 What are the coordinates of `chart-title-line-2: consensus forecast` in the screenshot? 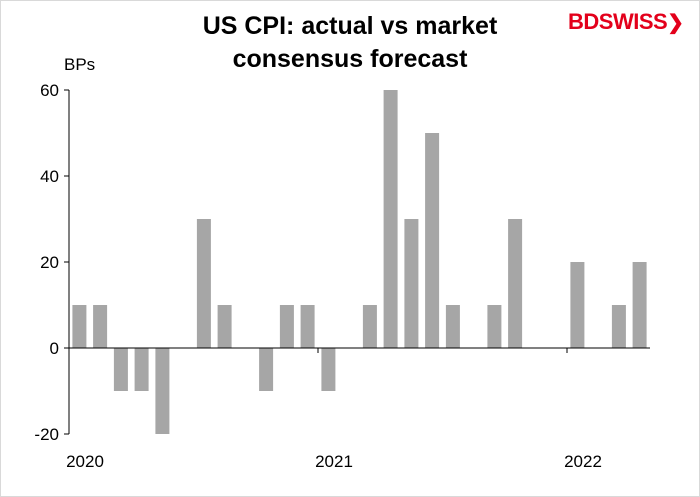 It's located at (350, 59).